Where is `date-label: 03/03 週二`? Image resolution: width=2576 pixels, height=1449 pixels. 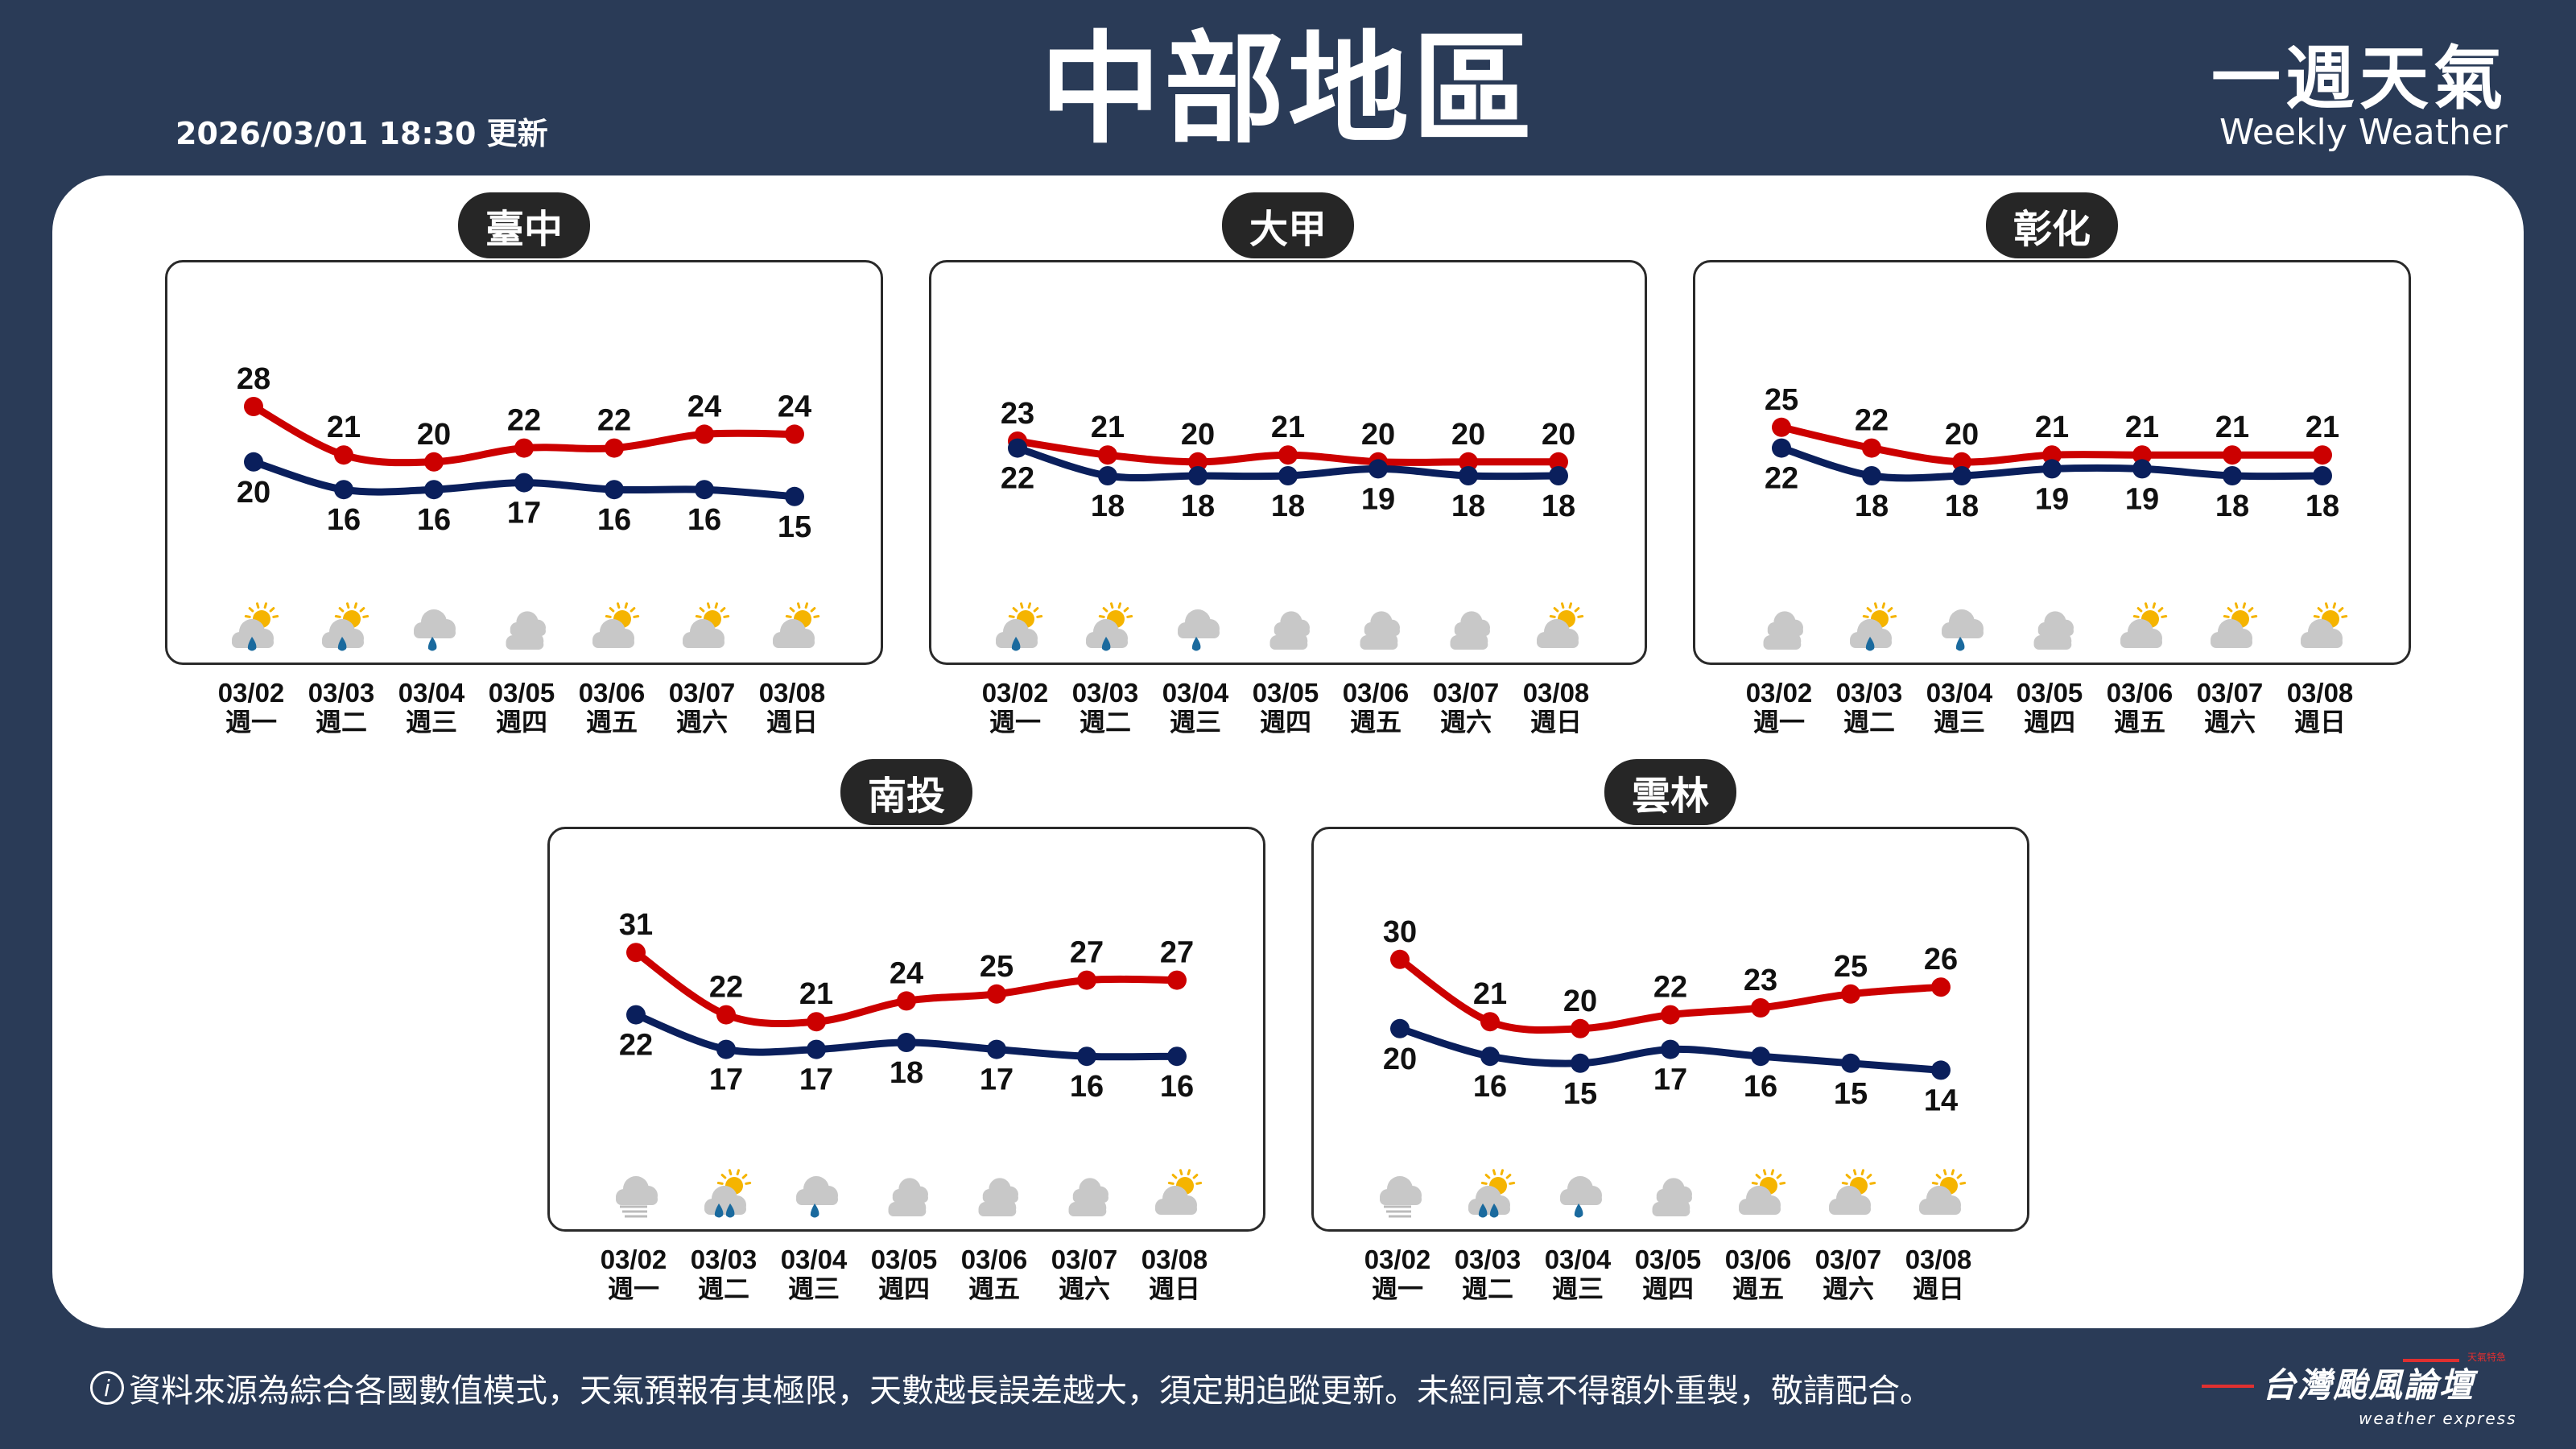
date-label: 03/03 週二 is located at coordinates (1488, 1274).